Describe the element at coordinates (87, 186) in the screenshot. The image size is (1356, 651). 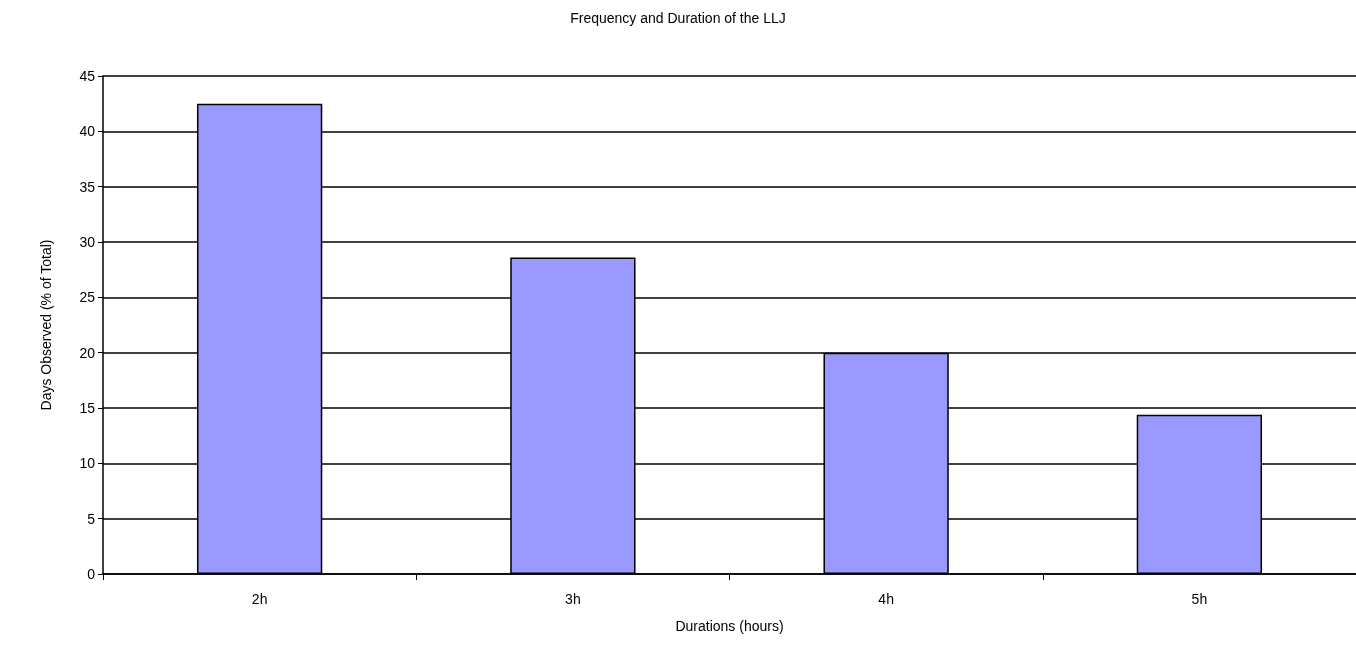
I see `y-tick-label: 35` at that location.